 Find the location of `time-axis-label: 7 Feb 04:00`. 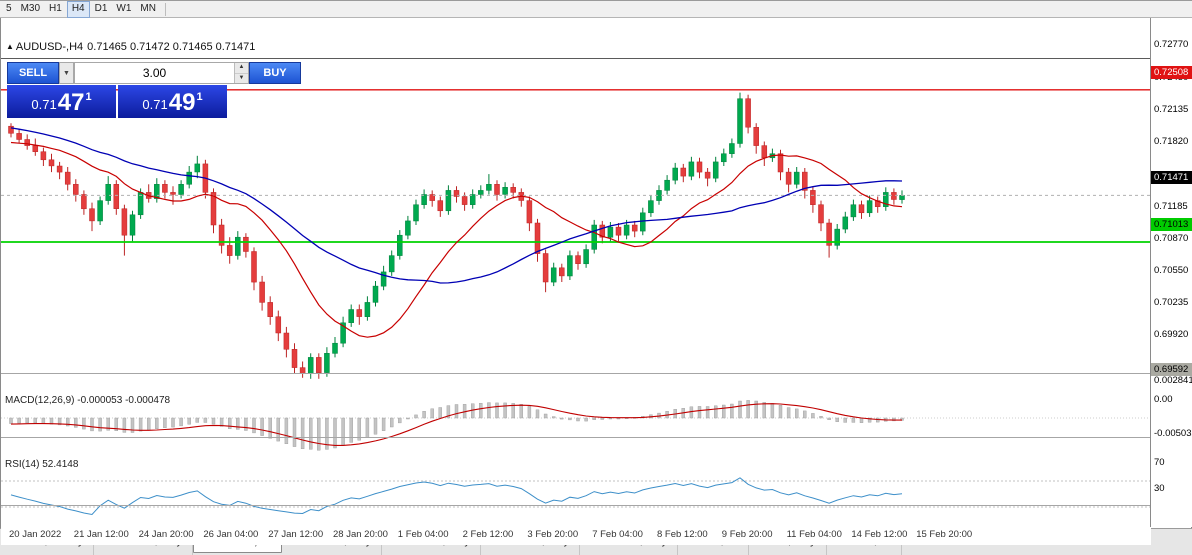

time-axis-label: 7 Feb 04:00 is located at coordinates (617, 534).